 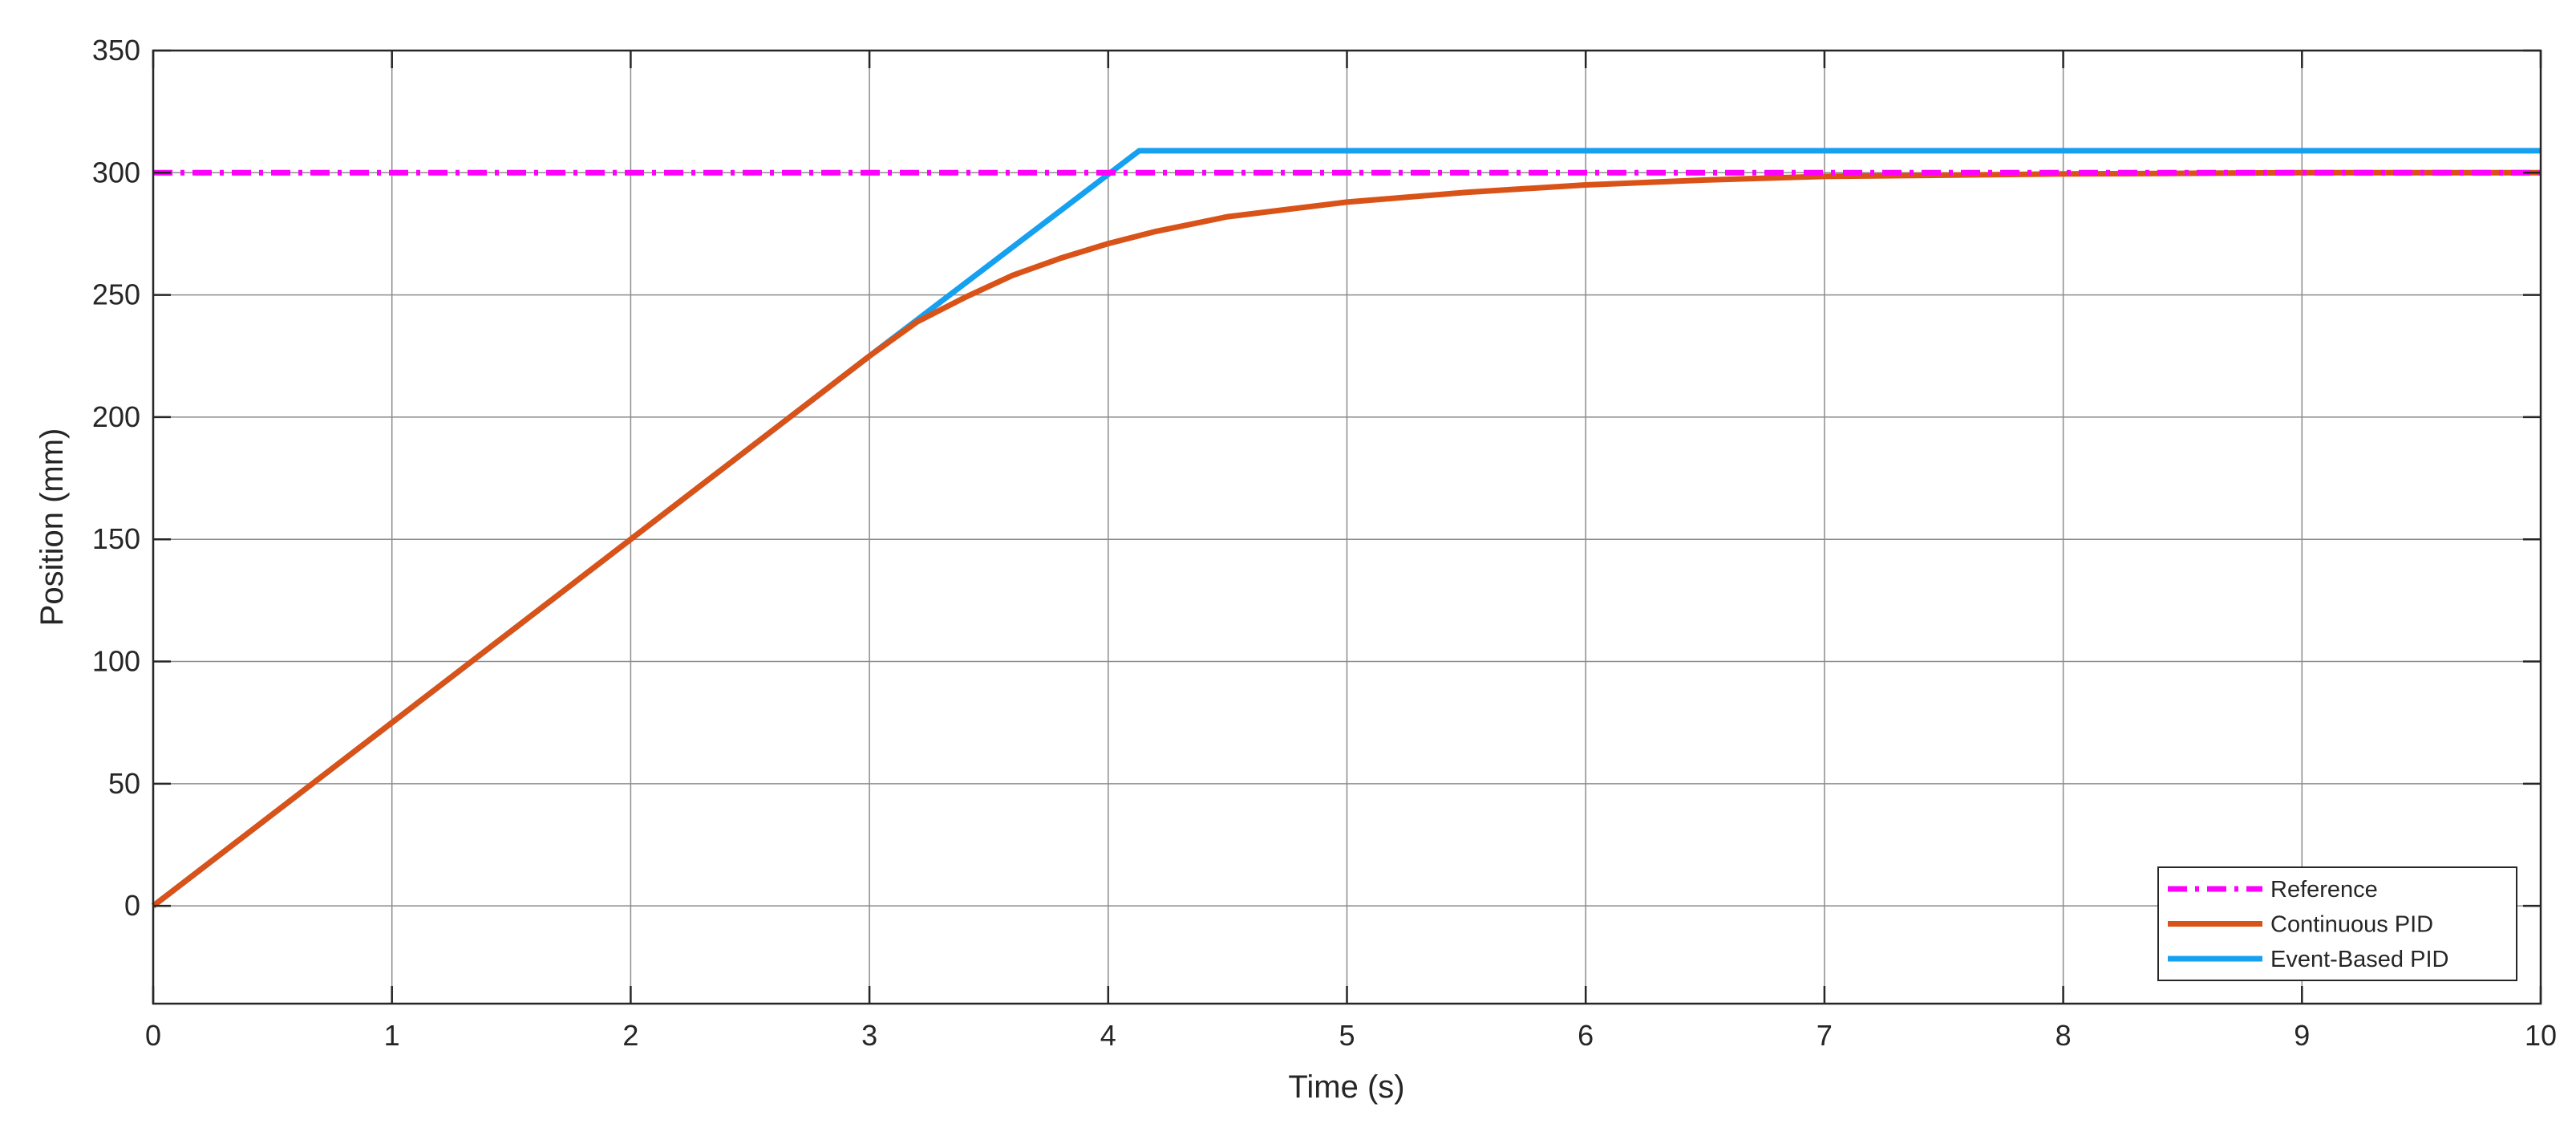 I want to click on x-tick-label: 5, so click(x=1347, y=1035).